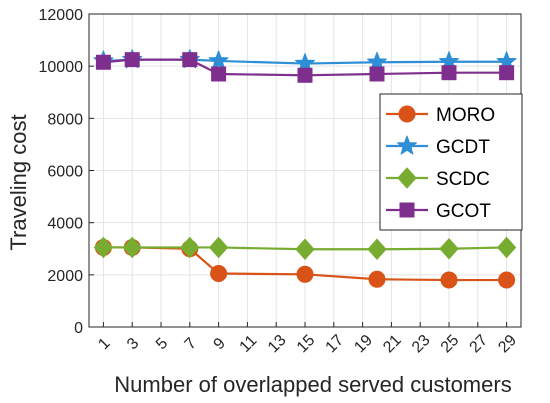 Image resolution: width=550 pixels, height=403 pixels. Describe the element at coordinates (65, 172) in the screenshot. I see `y-tick-label: 6000` at that location.